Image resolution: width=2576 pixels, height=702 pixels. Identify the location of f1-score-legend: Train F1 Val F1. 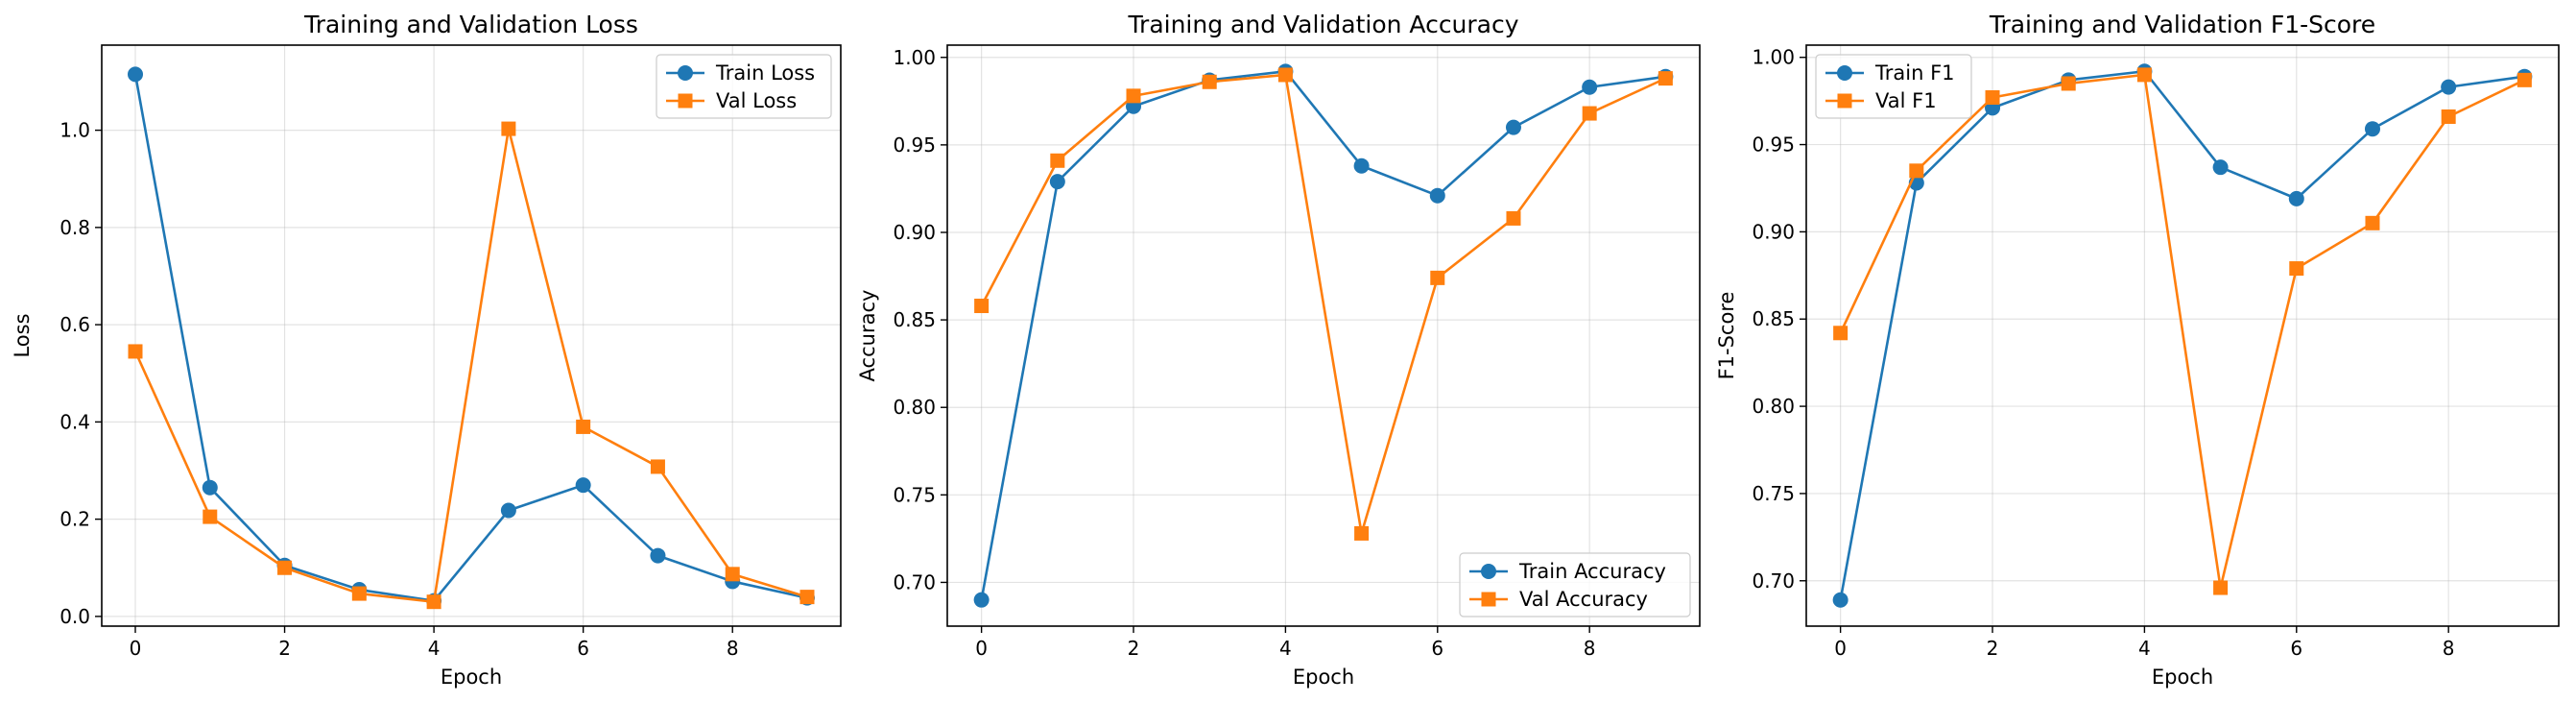
(1893, 86).